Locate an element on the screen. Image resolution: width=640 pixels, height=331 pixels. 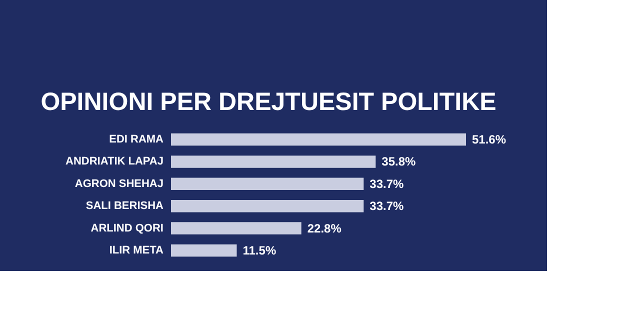
chart-title: OPINIONI PER DREJTUESIT POLITIKE is located at coordinates (268, 102).